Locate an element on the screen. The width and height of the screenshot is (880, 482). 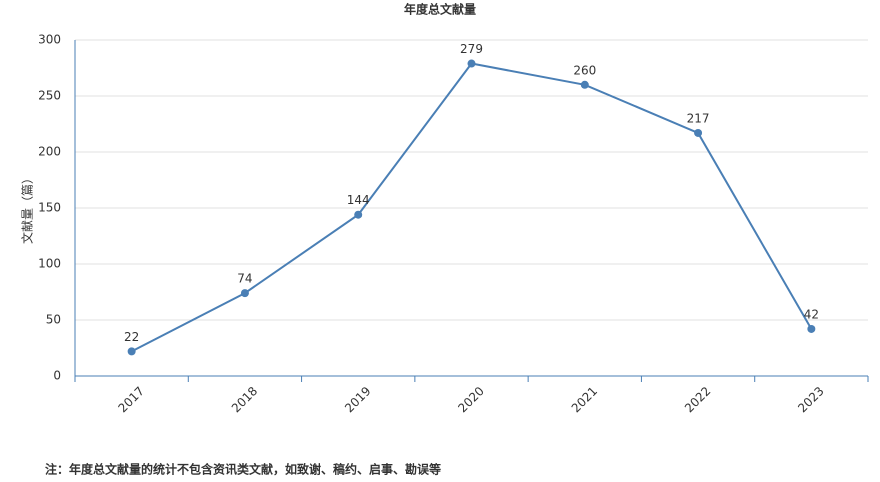
data-label: 279 is located at coordinates (471, 49).